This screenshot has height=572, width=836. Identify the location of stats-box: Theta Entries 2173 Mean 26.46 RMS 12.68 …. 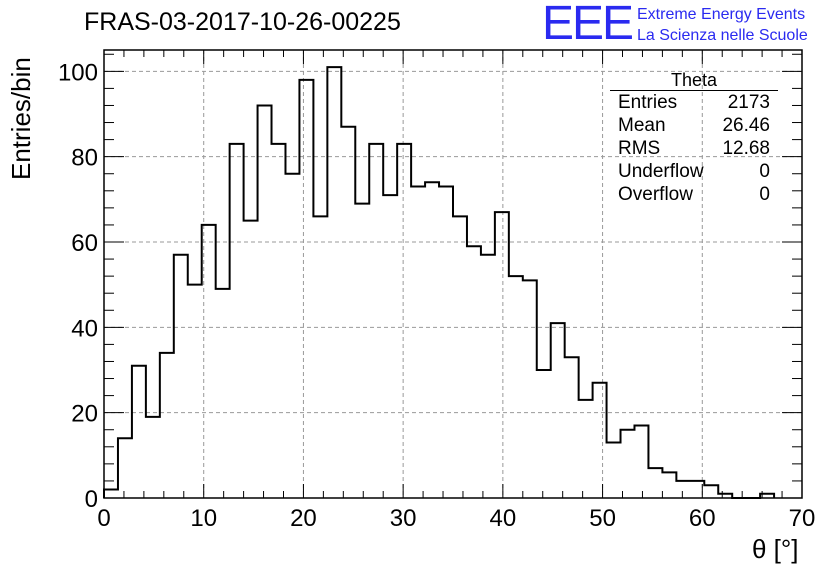
(693, 138).